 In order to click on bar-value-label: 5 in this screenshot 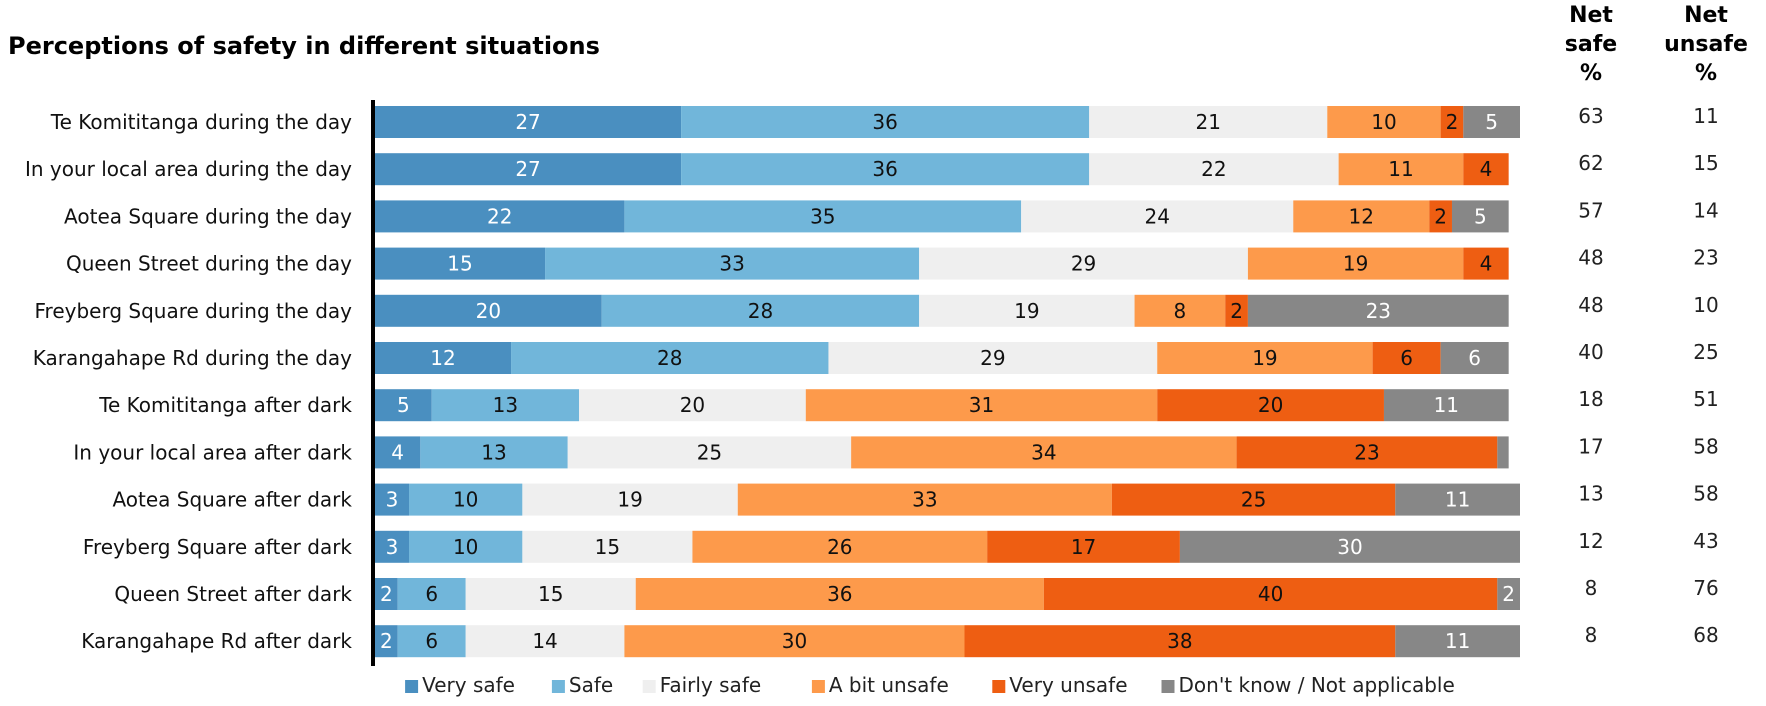, I will do `click(1480, 216)`.